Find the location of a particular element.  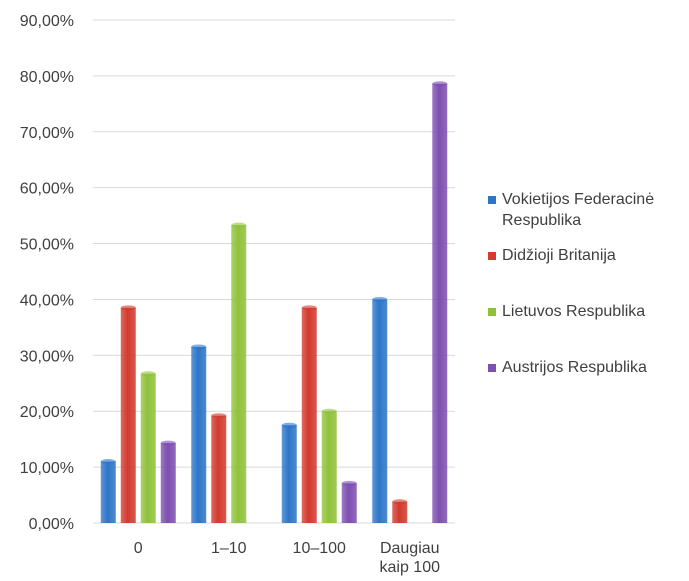

y-tick-label: 30,00% is located at coordinates (47, 356).